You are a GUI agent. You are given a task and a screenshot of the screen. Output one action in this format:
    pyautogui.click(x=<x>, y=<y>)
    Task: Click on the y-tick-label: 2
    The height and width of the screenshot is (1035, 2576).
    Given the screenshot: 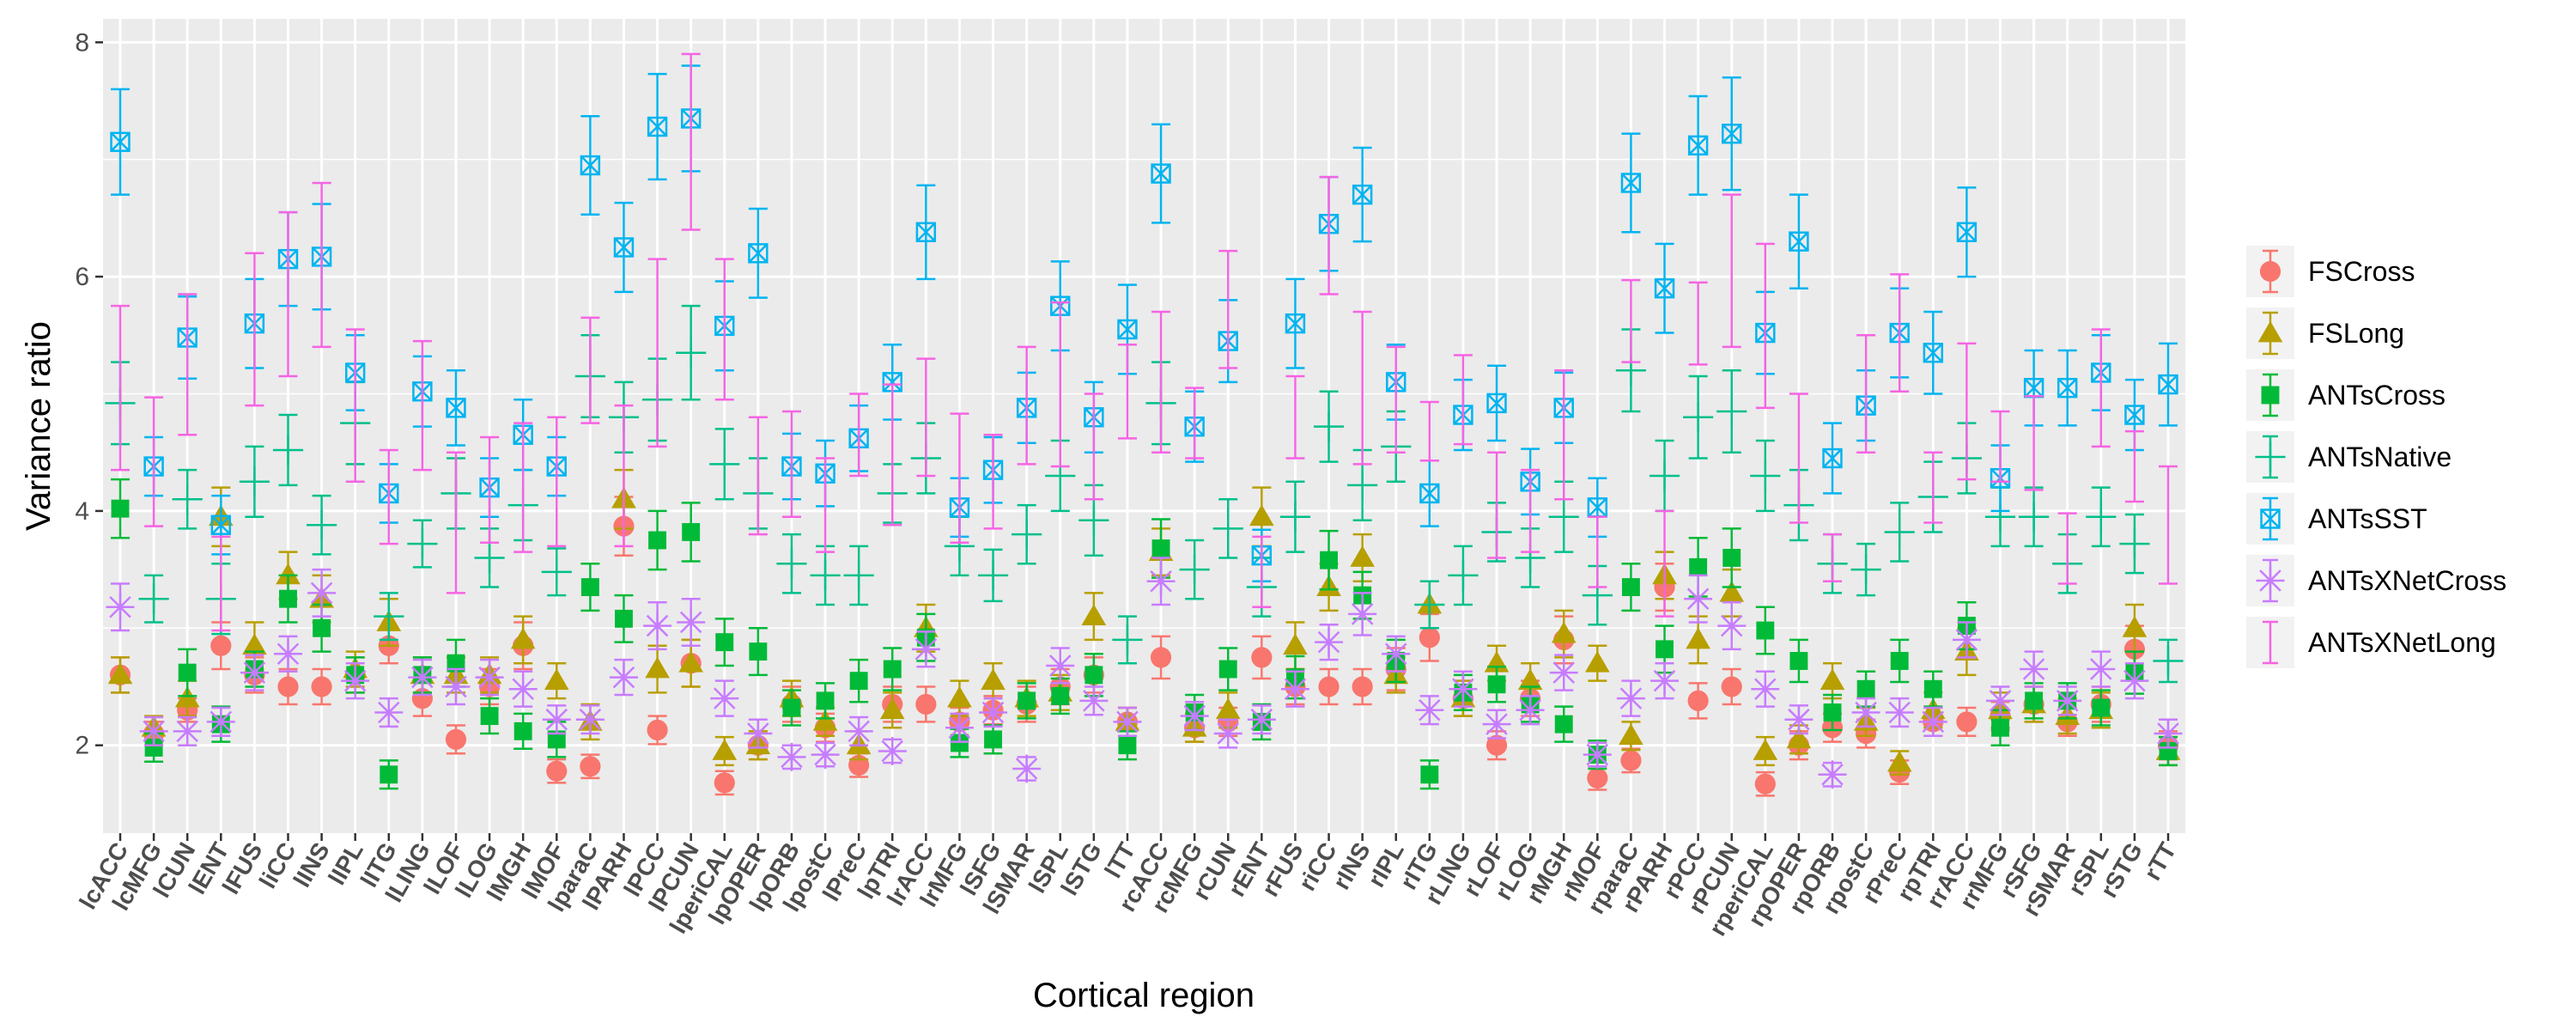 What is the action you would take?
    pyautogui.click(x=82, y=746)
    